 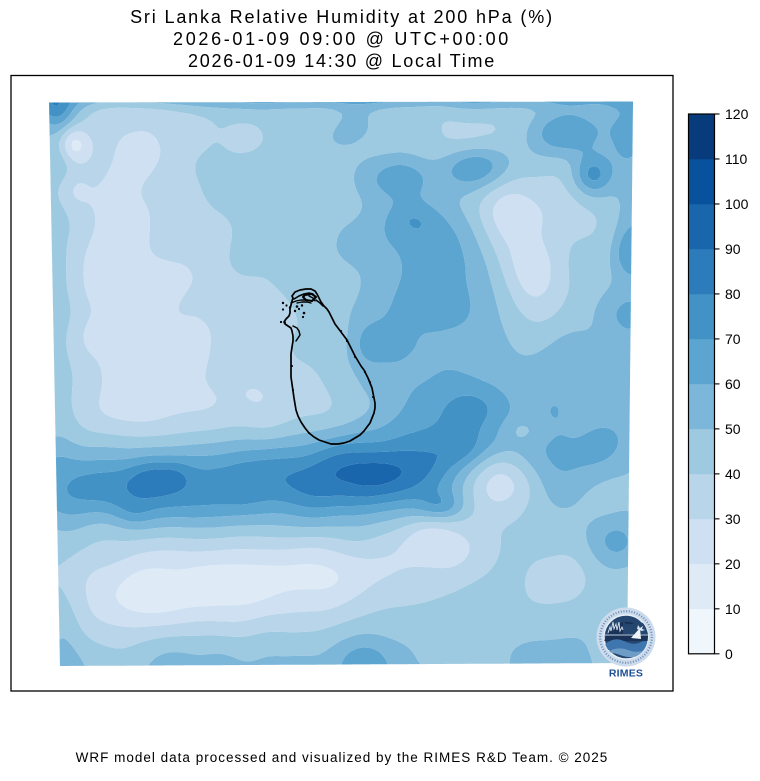 I want to click on svg-text: 10, so click(x=733, y=609).